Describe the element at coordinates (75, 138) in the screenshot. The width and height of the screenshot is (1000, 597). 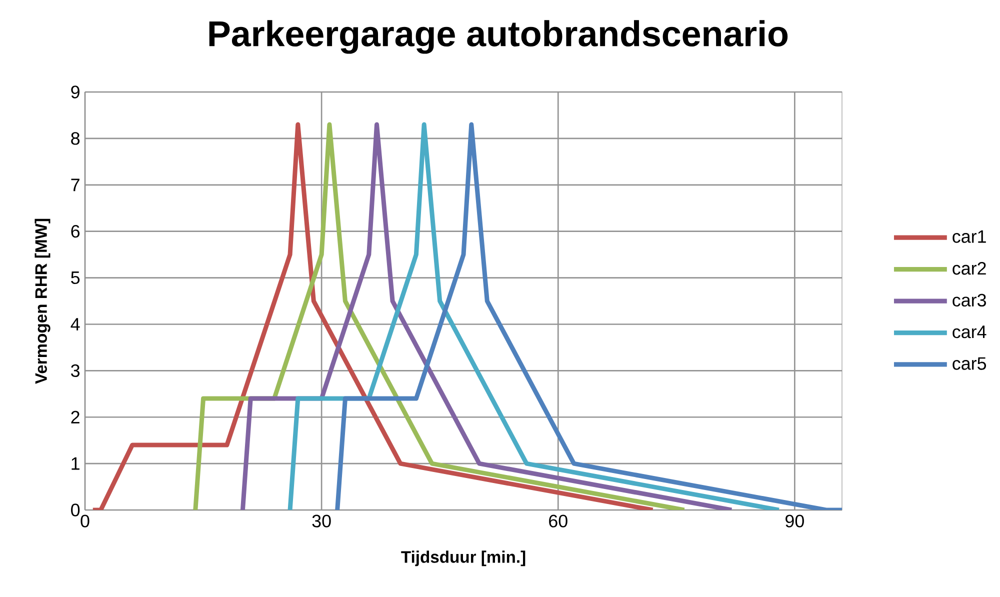
I see `y-tick-label: 8` at that location.